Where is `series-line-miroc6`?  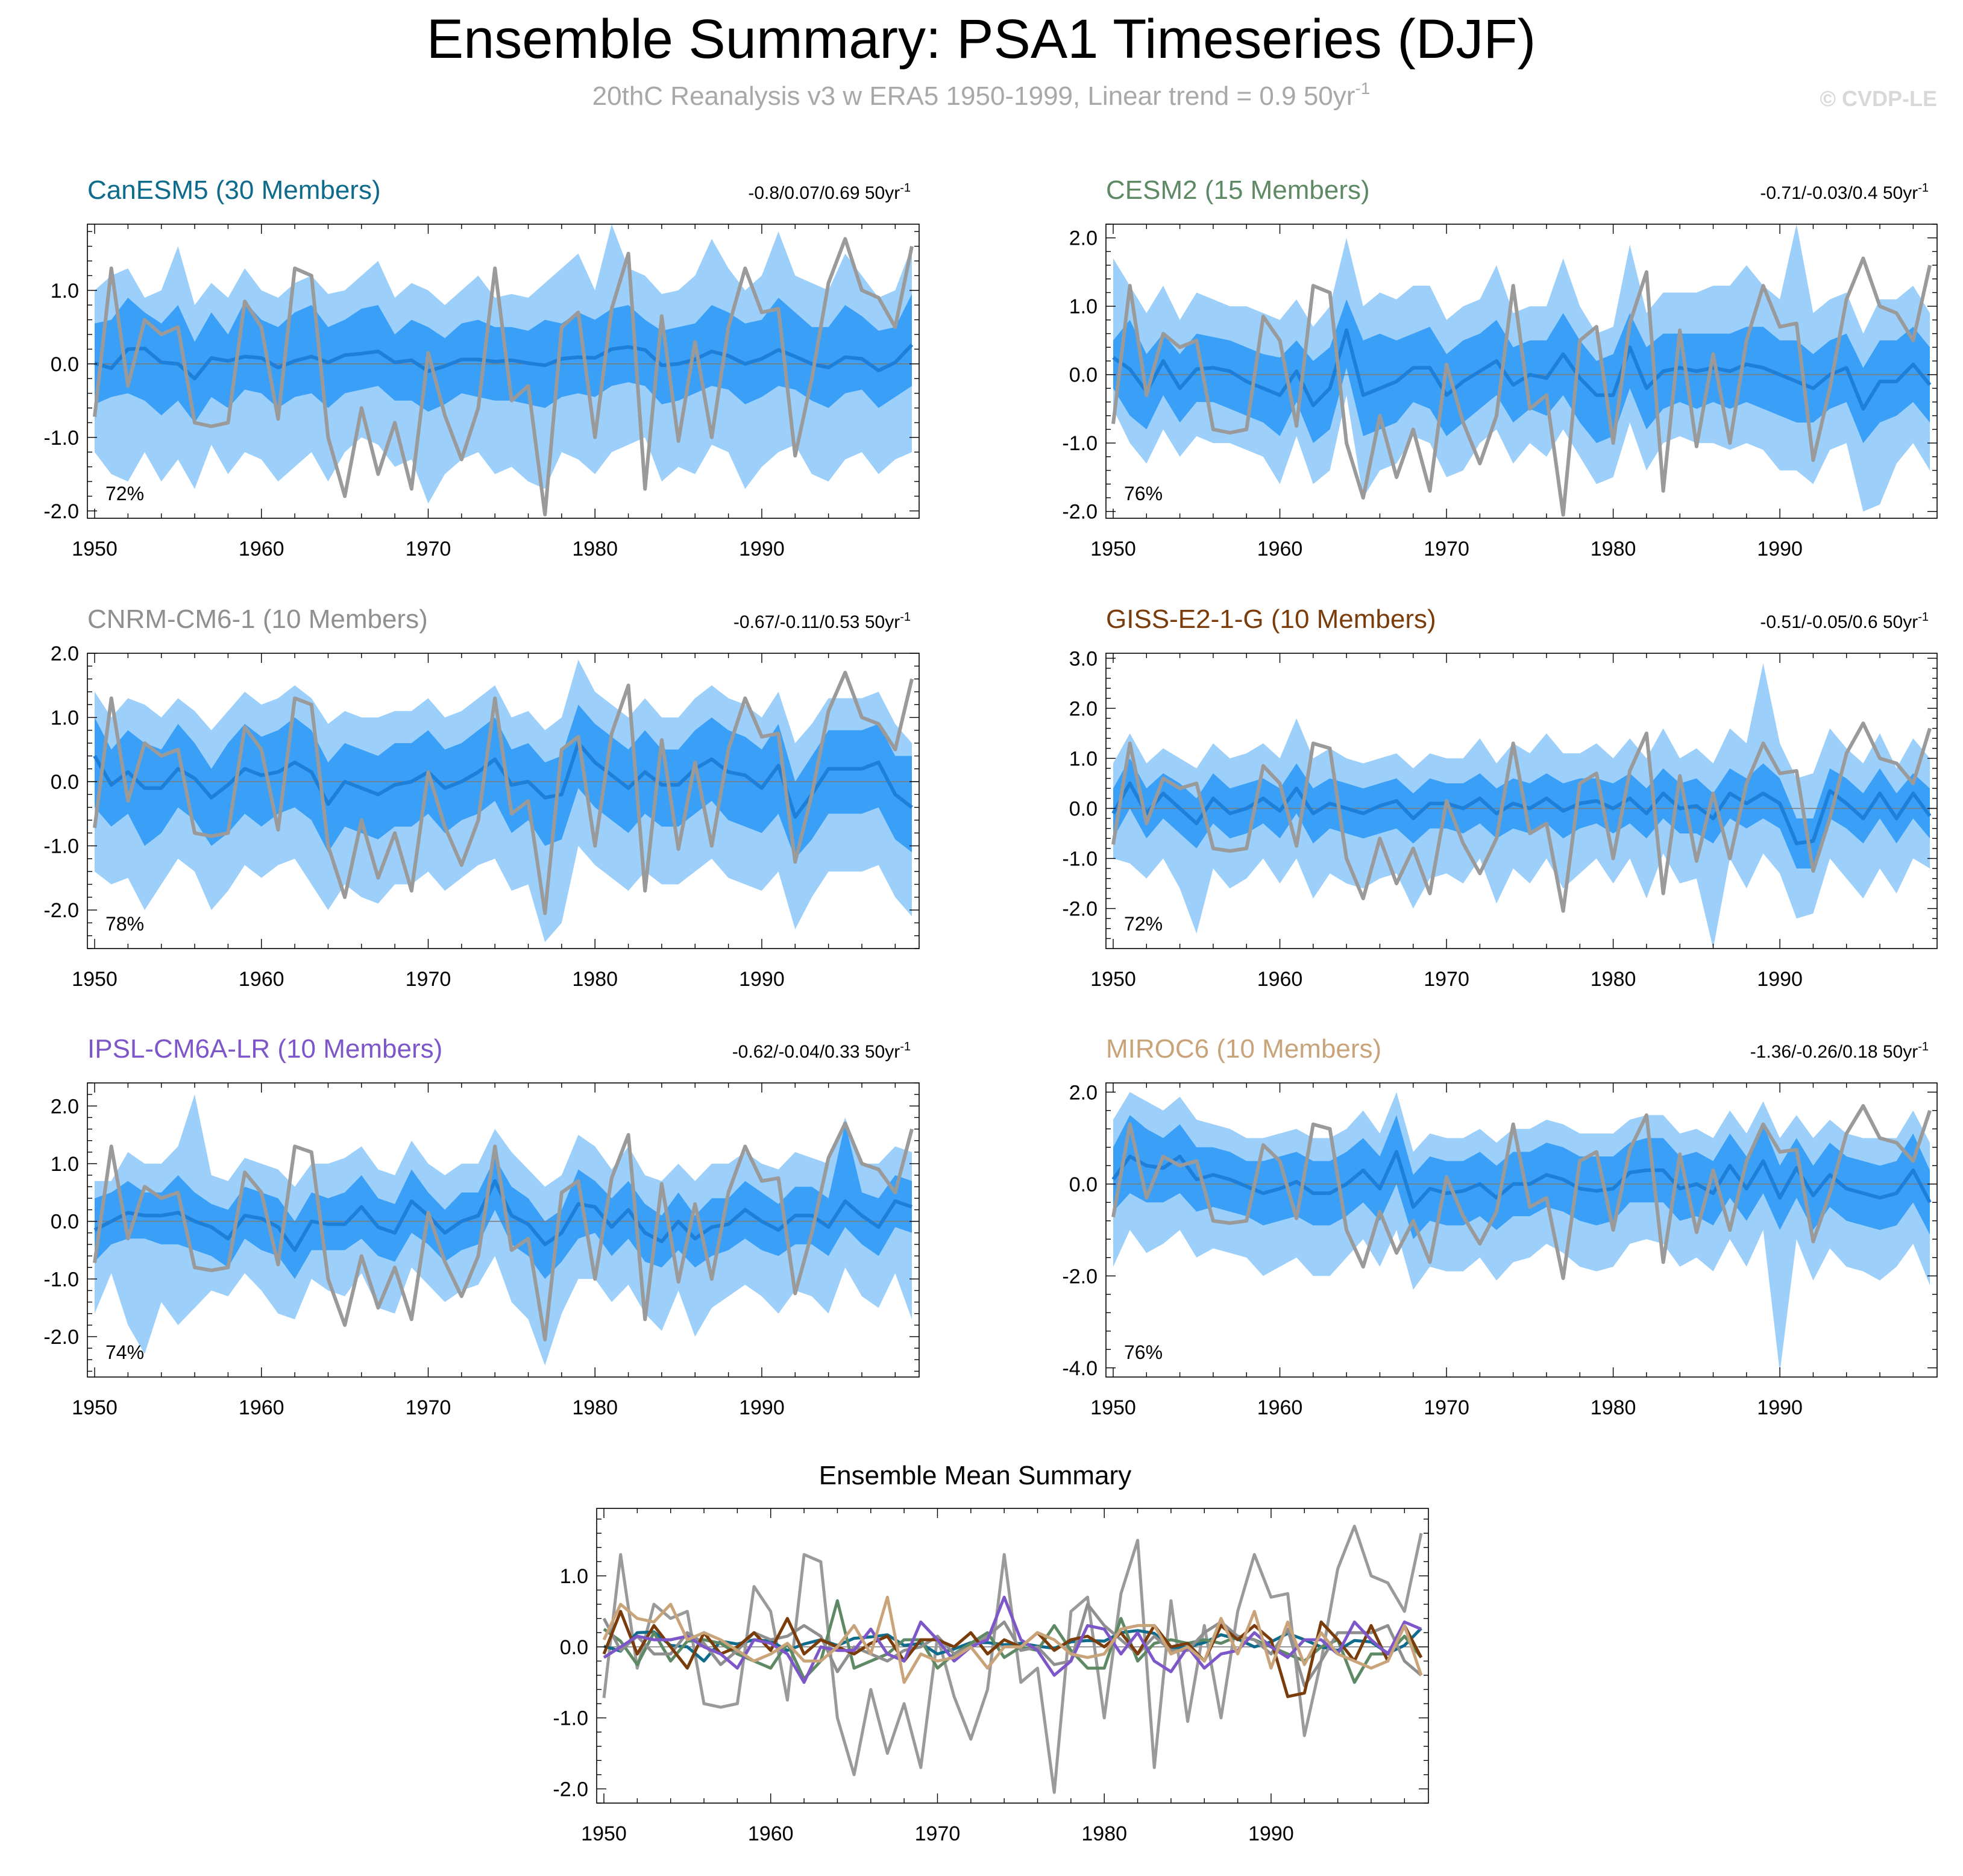 series-line-miroc6 is located at coordinates (1012, 1639).